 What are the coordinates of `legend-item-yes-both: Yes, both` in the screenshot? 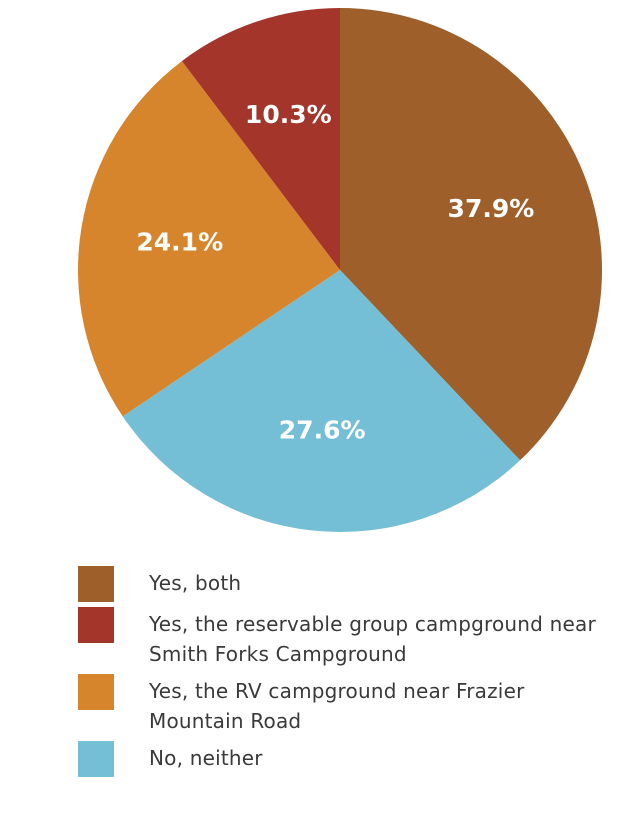 It's located at (348, 584).